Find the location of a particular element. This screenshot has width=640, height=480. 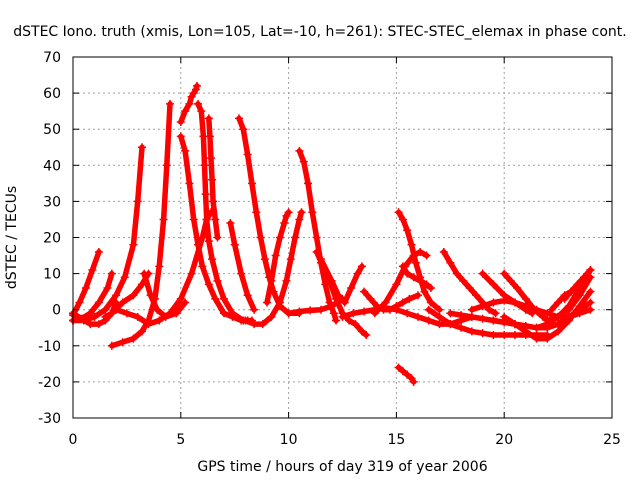

y-tick-label: 0 is located at coordinates (56, 311).